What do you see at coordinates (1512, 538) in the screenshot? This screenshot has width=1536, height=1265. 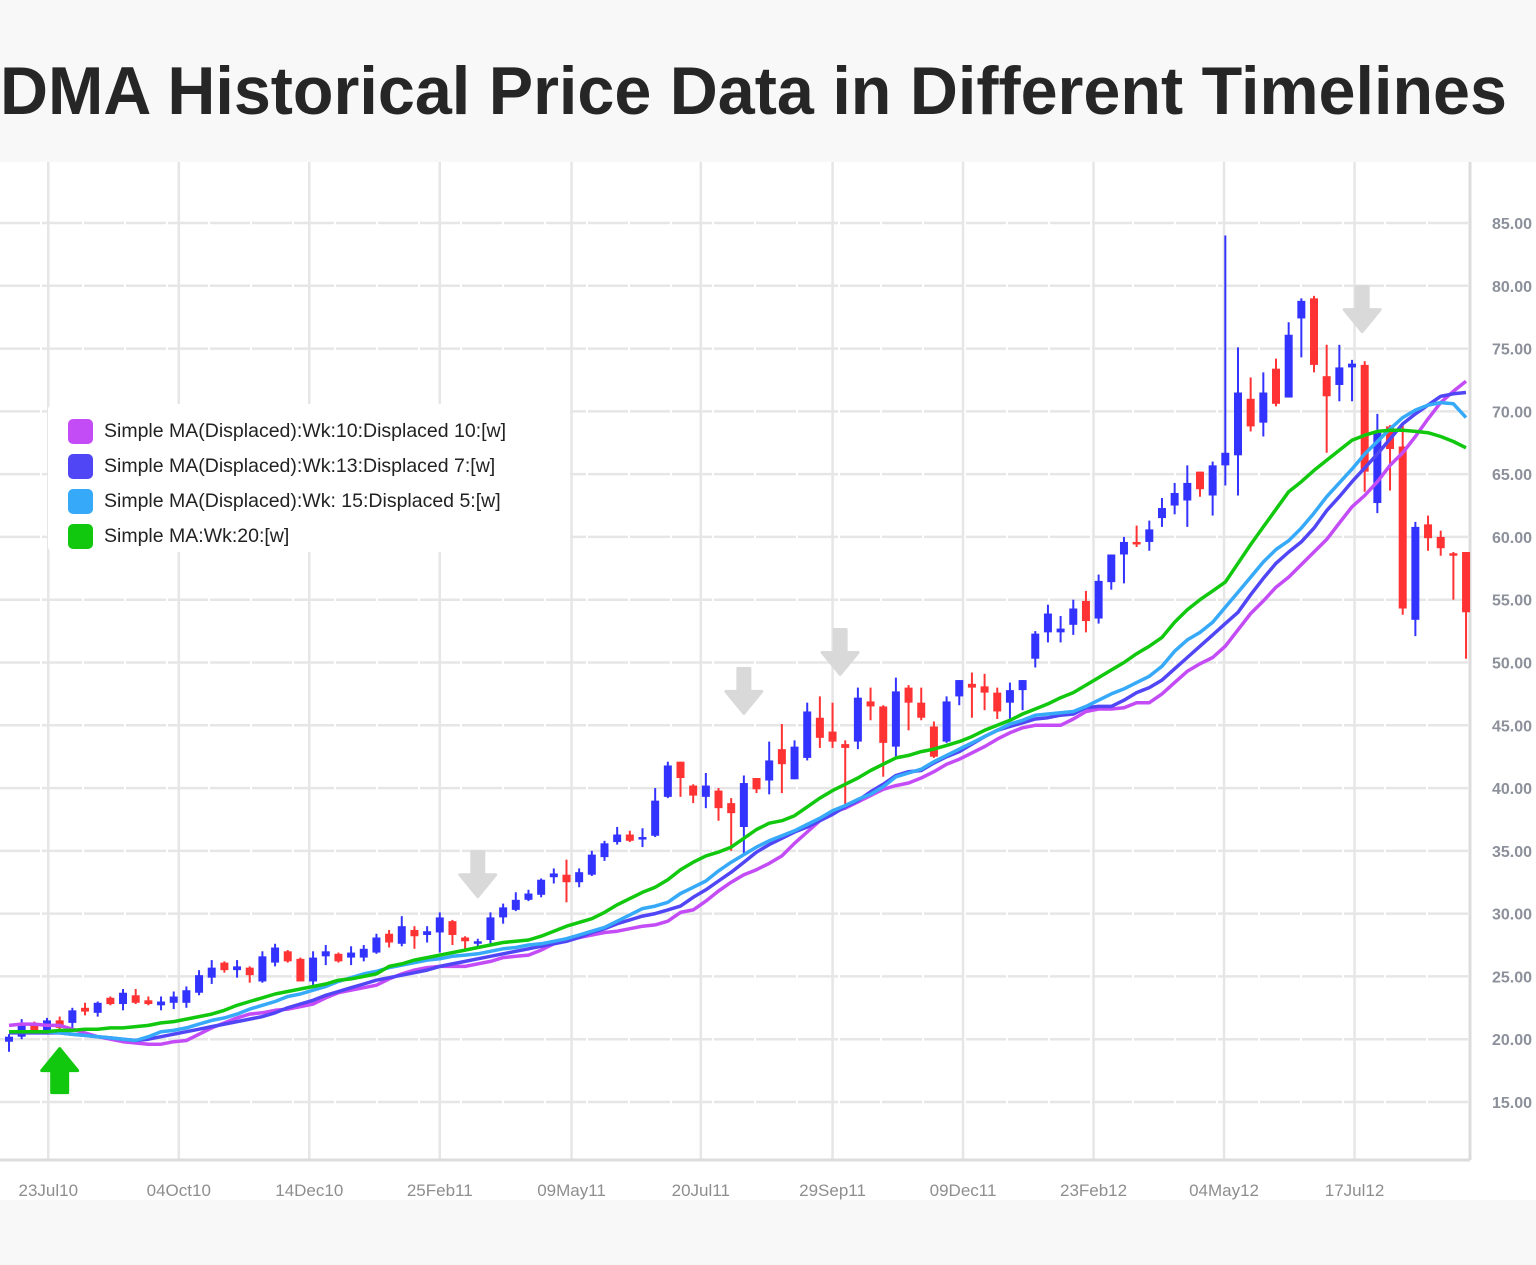 I see `y-tick-label: 60.00` at bounding box center [1512, 538].